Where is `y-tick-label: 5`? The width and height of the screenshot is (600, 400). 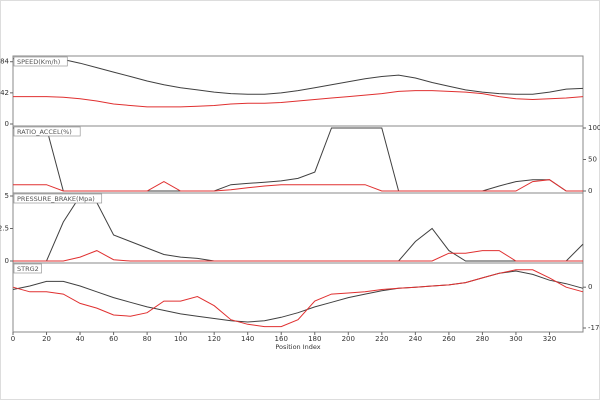
y-tick-label: 5 is located at coordinates (7, 196).